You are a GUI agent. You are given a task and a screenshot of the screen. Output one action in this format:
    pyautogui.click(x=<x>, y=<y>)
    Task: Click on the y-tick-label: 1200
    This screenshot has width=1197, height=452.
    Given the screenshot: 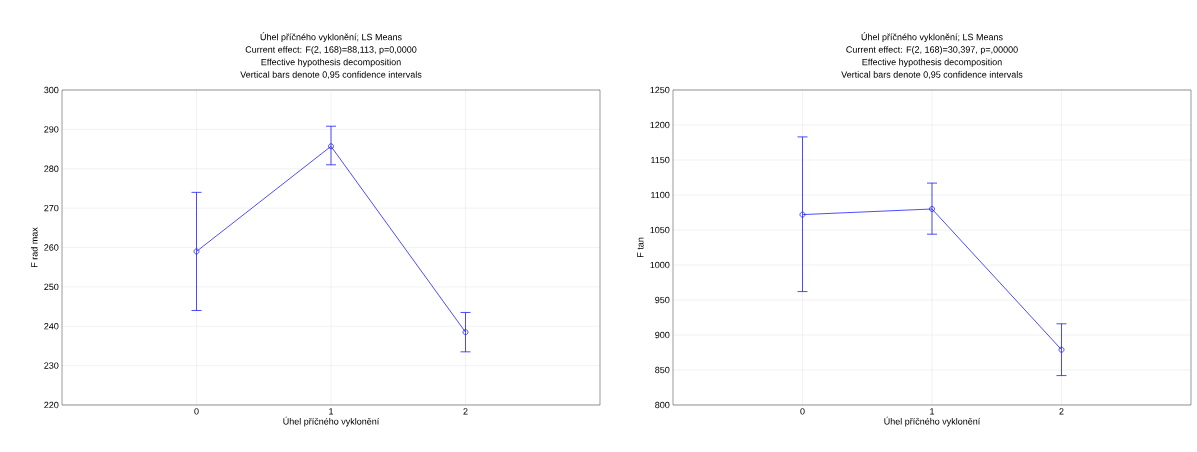 What is the action you would take?
    pyautogui.click(x=660, y=125)
    